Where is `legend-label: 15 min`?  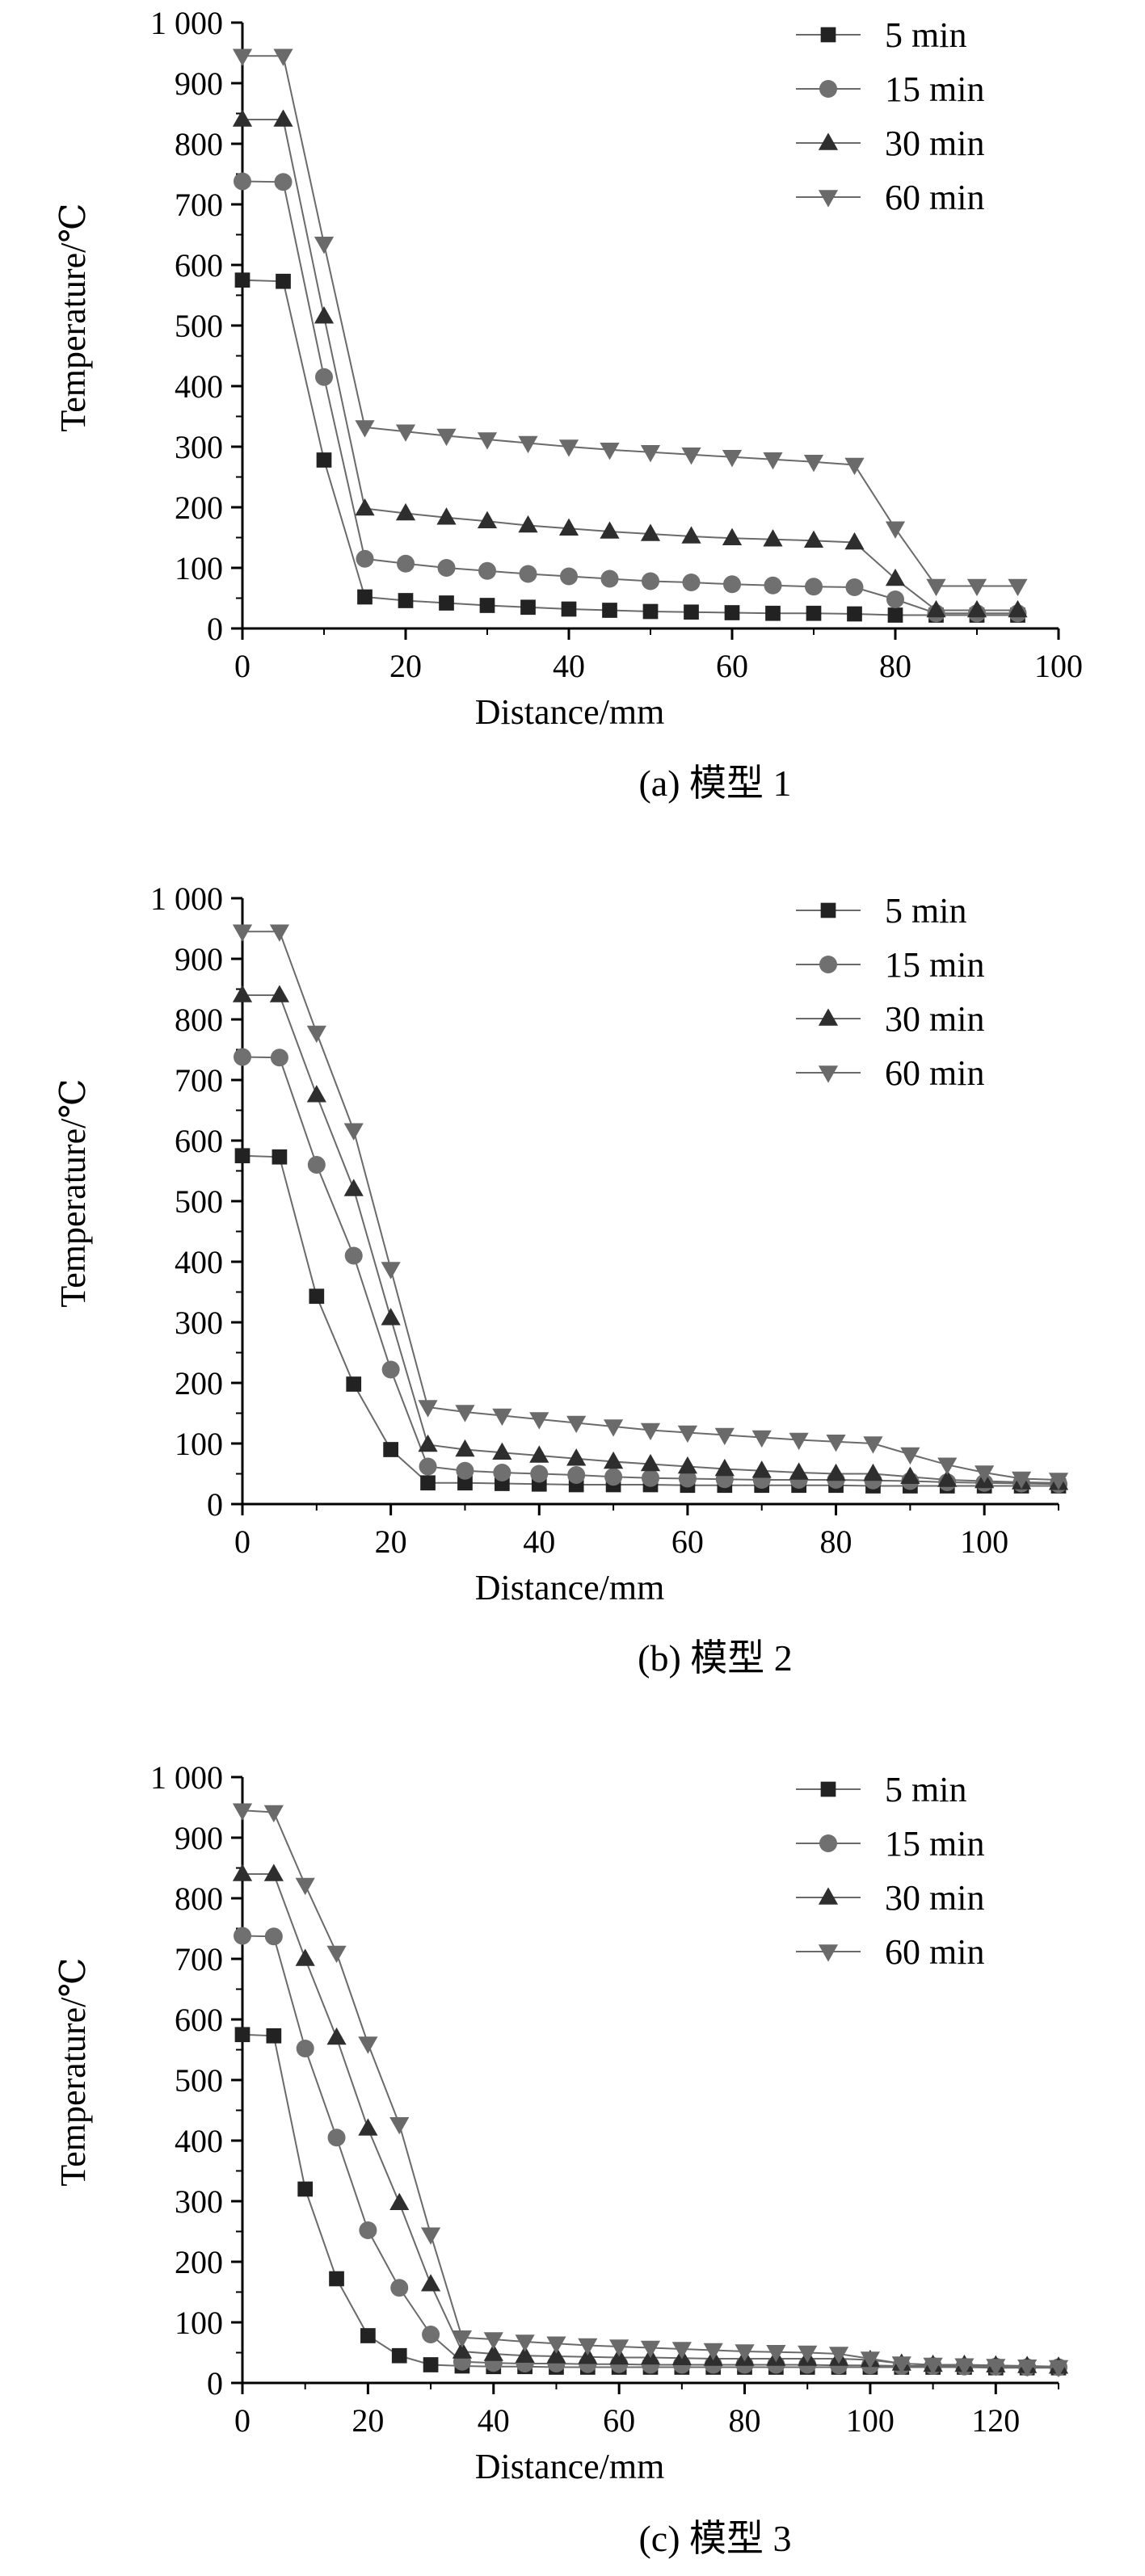 legend-label: 15 min is located at coordinates (934, 965).